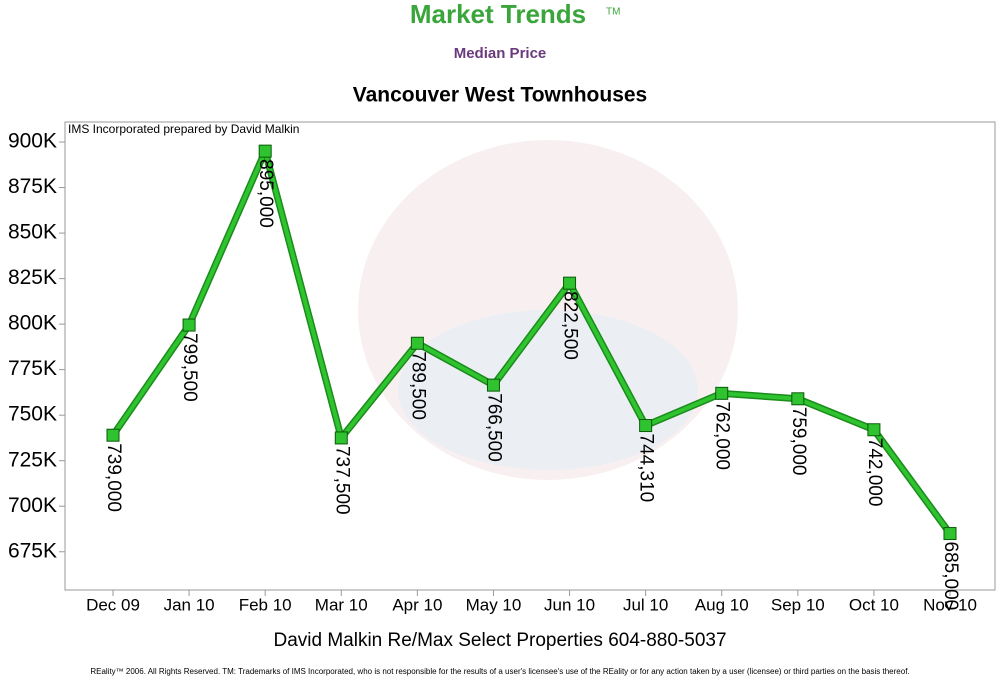 Image resolution: width=1000 pixels, height=680 pixels. I want to click on trademark: TM, so click(613, 12).